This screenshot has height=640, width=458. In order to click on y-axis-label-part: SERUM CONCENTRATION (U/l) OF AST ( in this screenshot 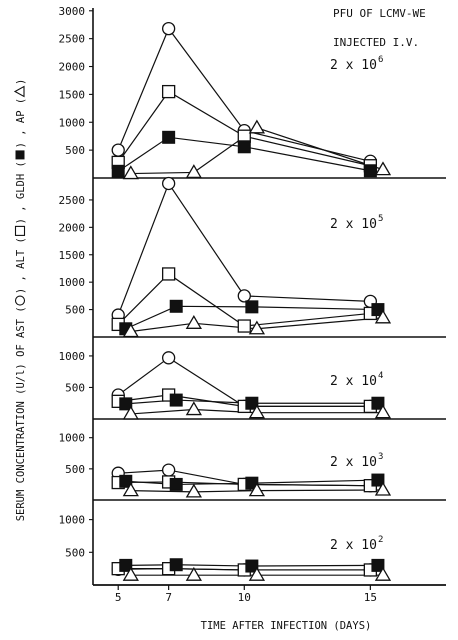, I will do `click(21, 413)`.